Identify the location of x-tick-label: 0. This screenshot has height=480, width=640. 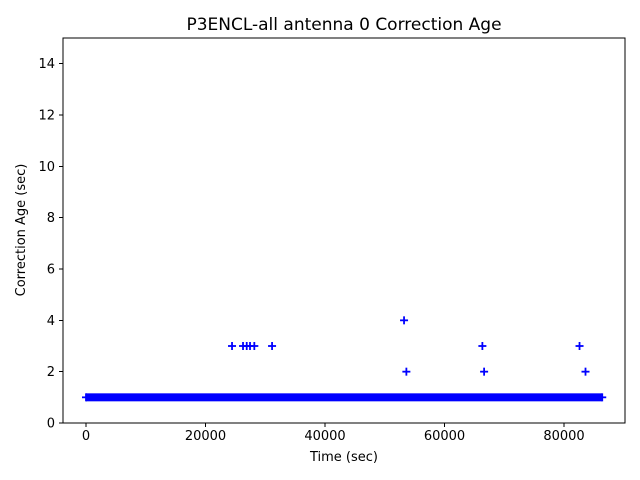
(86, 436).